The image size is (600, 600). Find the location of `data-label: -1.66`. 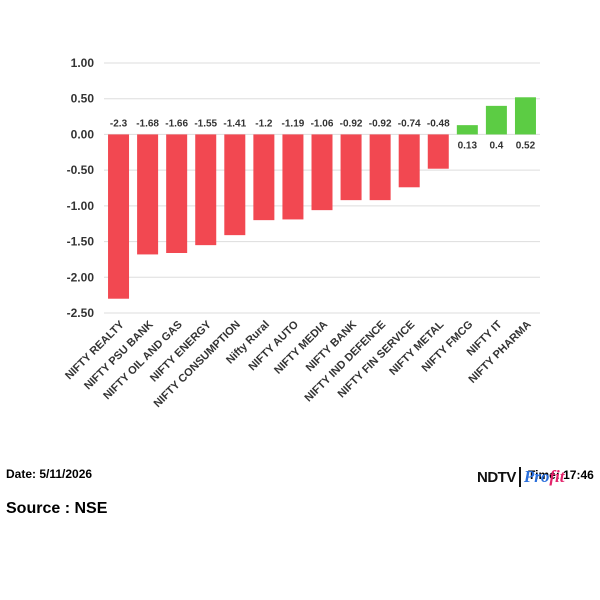

data-label: -1.66 is located at coordinates (176, 123).